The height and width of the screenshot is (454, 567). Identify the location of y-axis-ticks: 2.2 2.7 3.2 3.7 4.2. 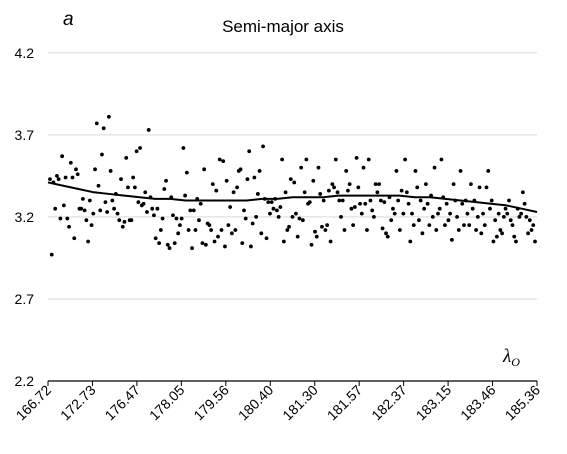
(25, 217).